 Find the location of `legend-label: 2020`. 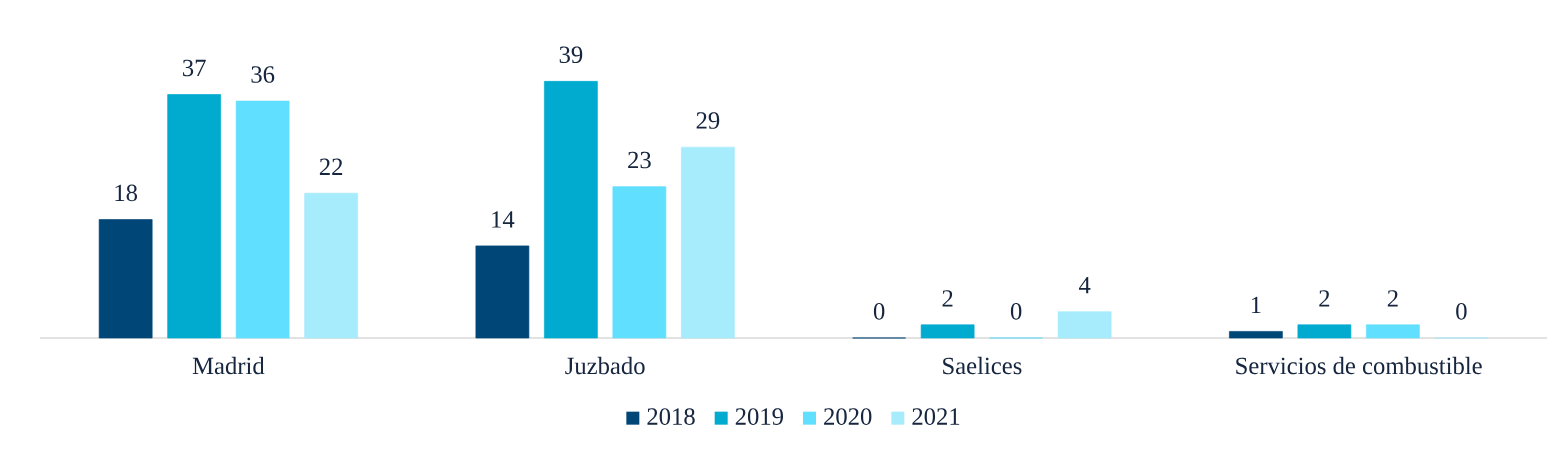

legend-label: 2020 is located at coordinates (848, 416).